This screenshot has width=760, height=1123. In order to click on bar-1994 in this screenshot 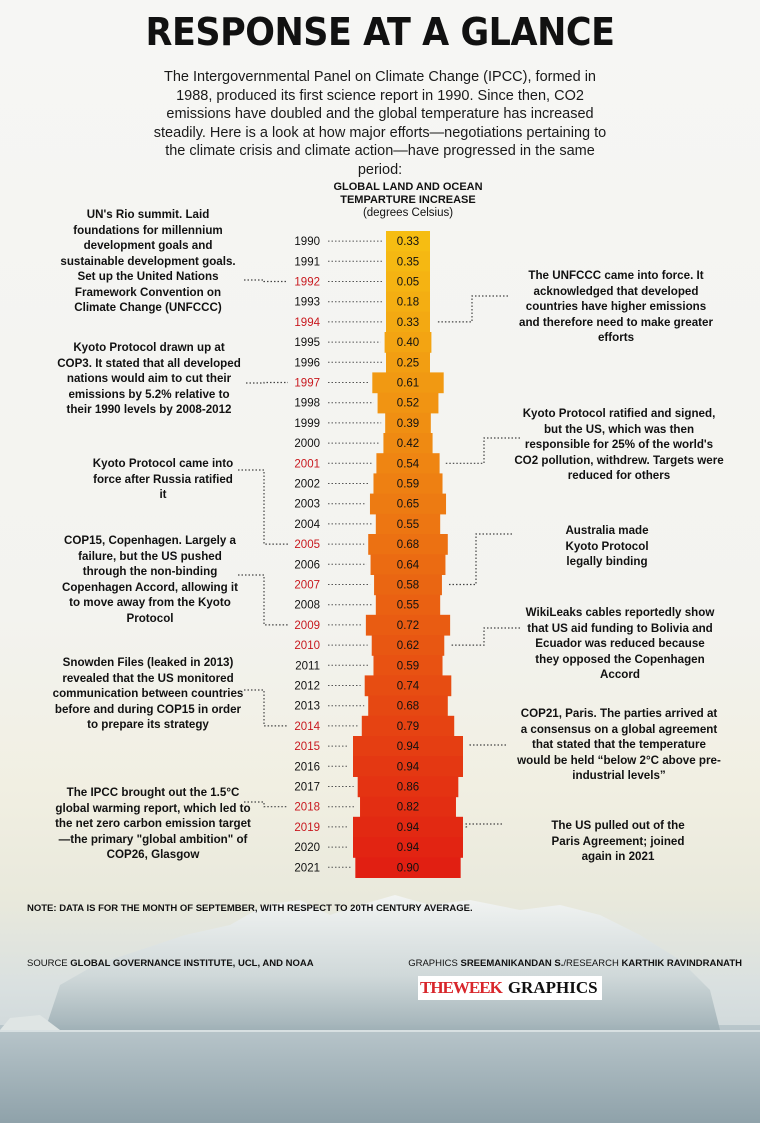, I will do `click(408, 322)`.